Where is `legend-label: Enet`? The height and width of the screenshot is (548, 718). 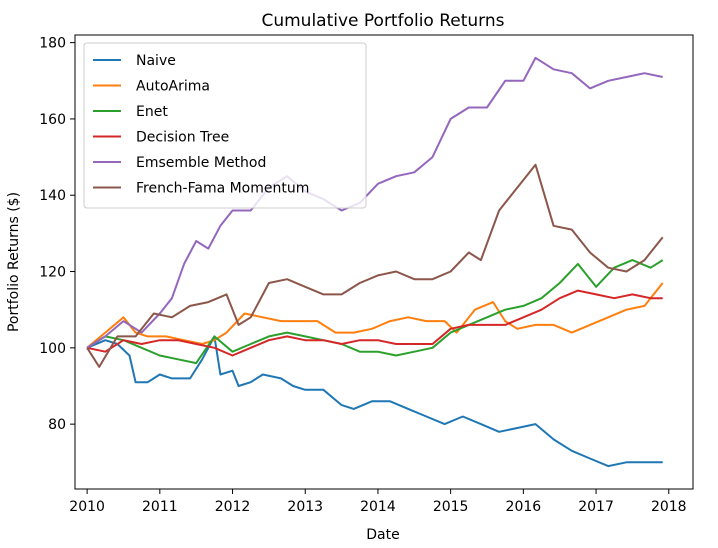
legend-label: Enet is located at coordinates (152, 112).